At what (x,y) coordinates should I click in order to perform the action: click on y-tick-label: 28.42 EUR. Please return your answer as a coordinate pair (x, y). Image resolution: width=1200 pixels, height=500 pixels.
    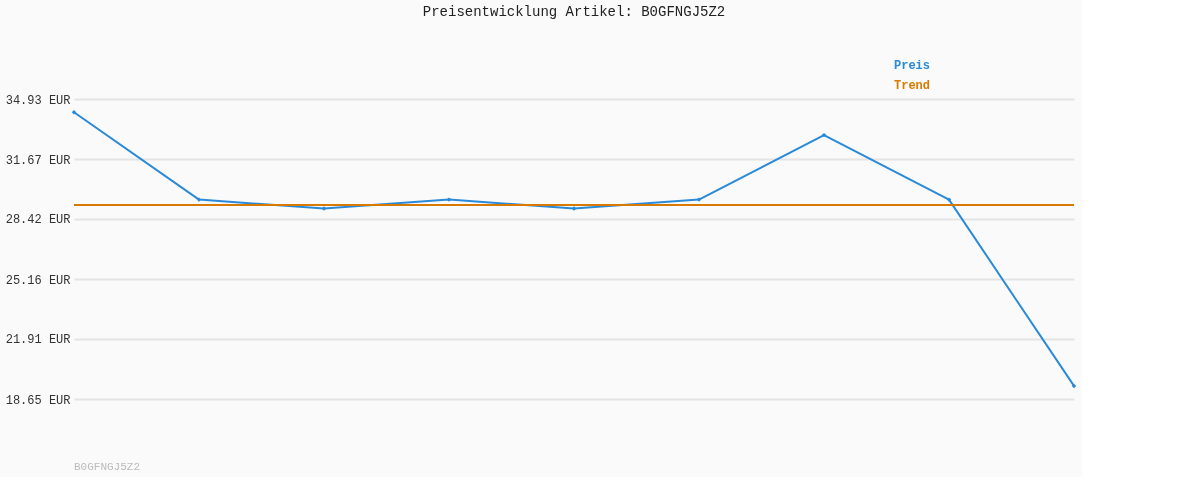
    Looking at the image, I should click on (38, 220).